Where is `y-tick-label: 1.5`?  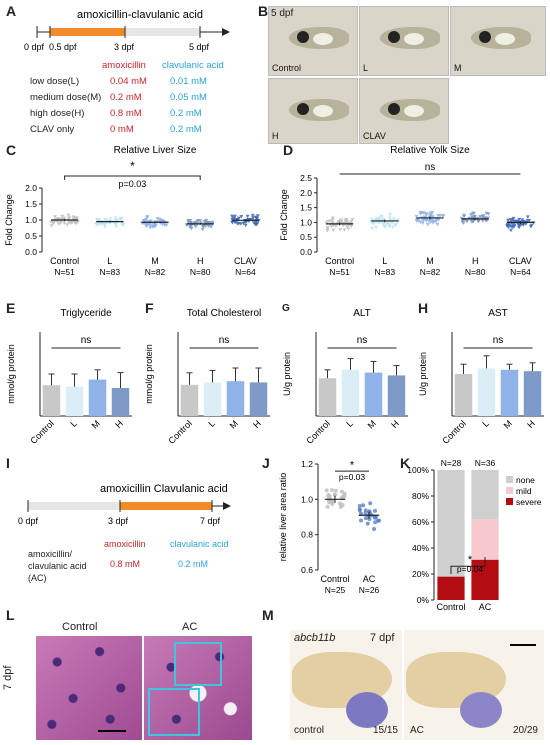
y-tick-label: 1.5 is located at coordinates (31, 204).